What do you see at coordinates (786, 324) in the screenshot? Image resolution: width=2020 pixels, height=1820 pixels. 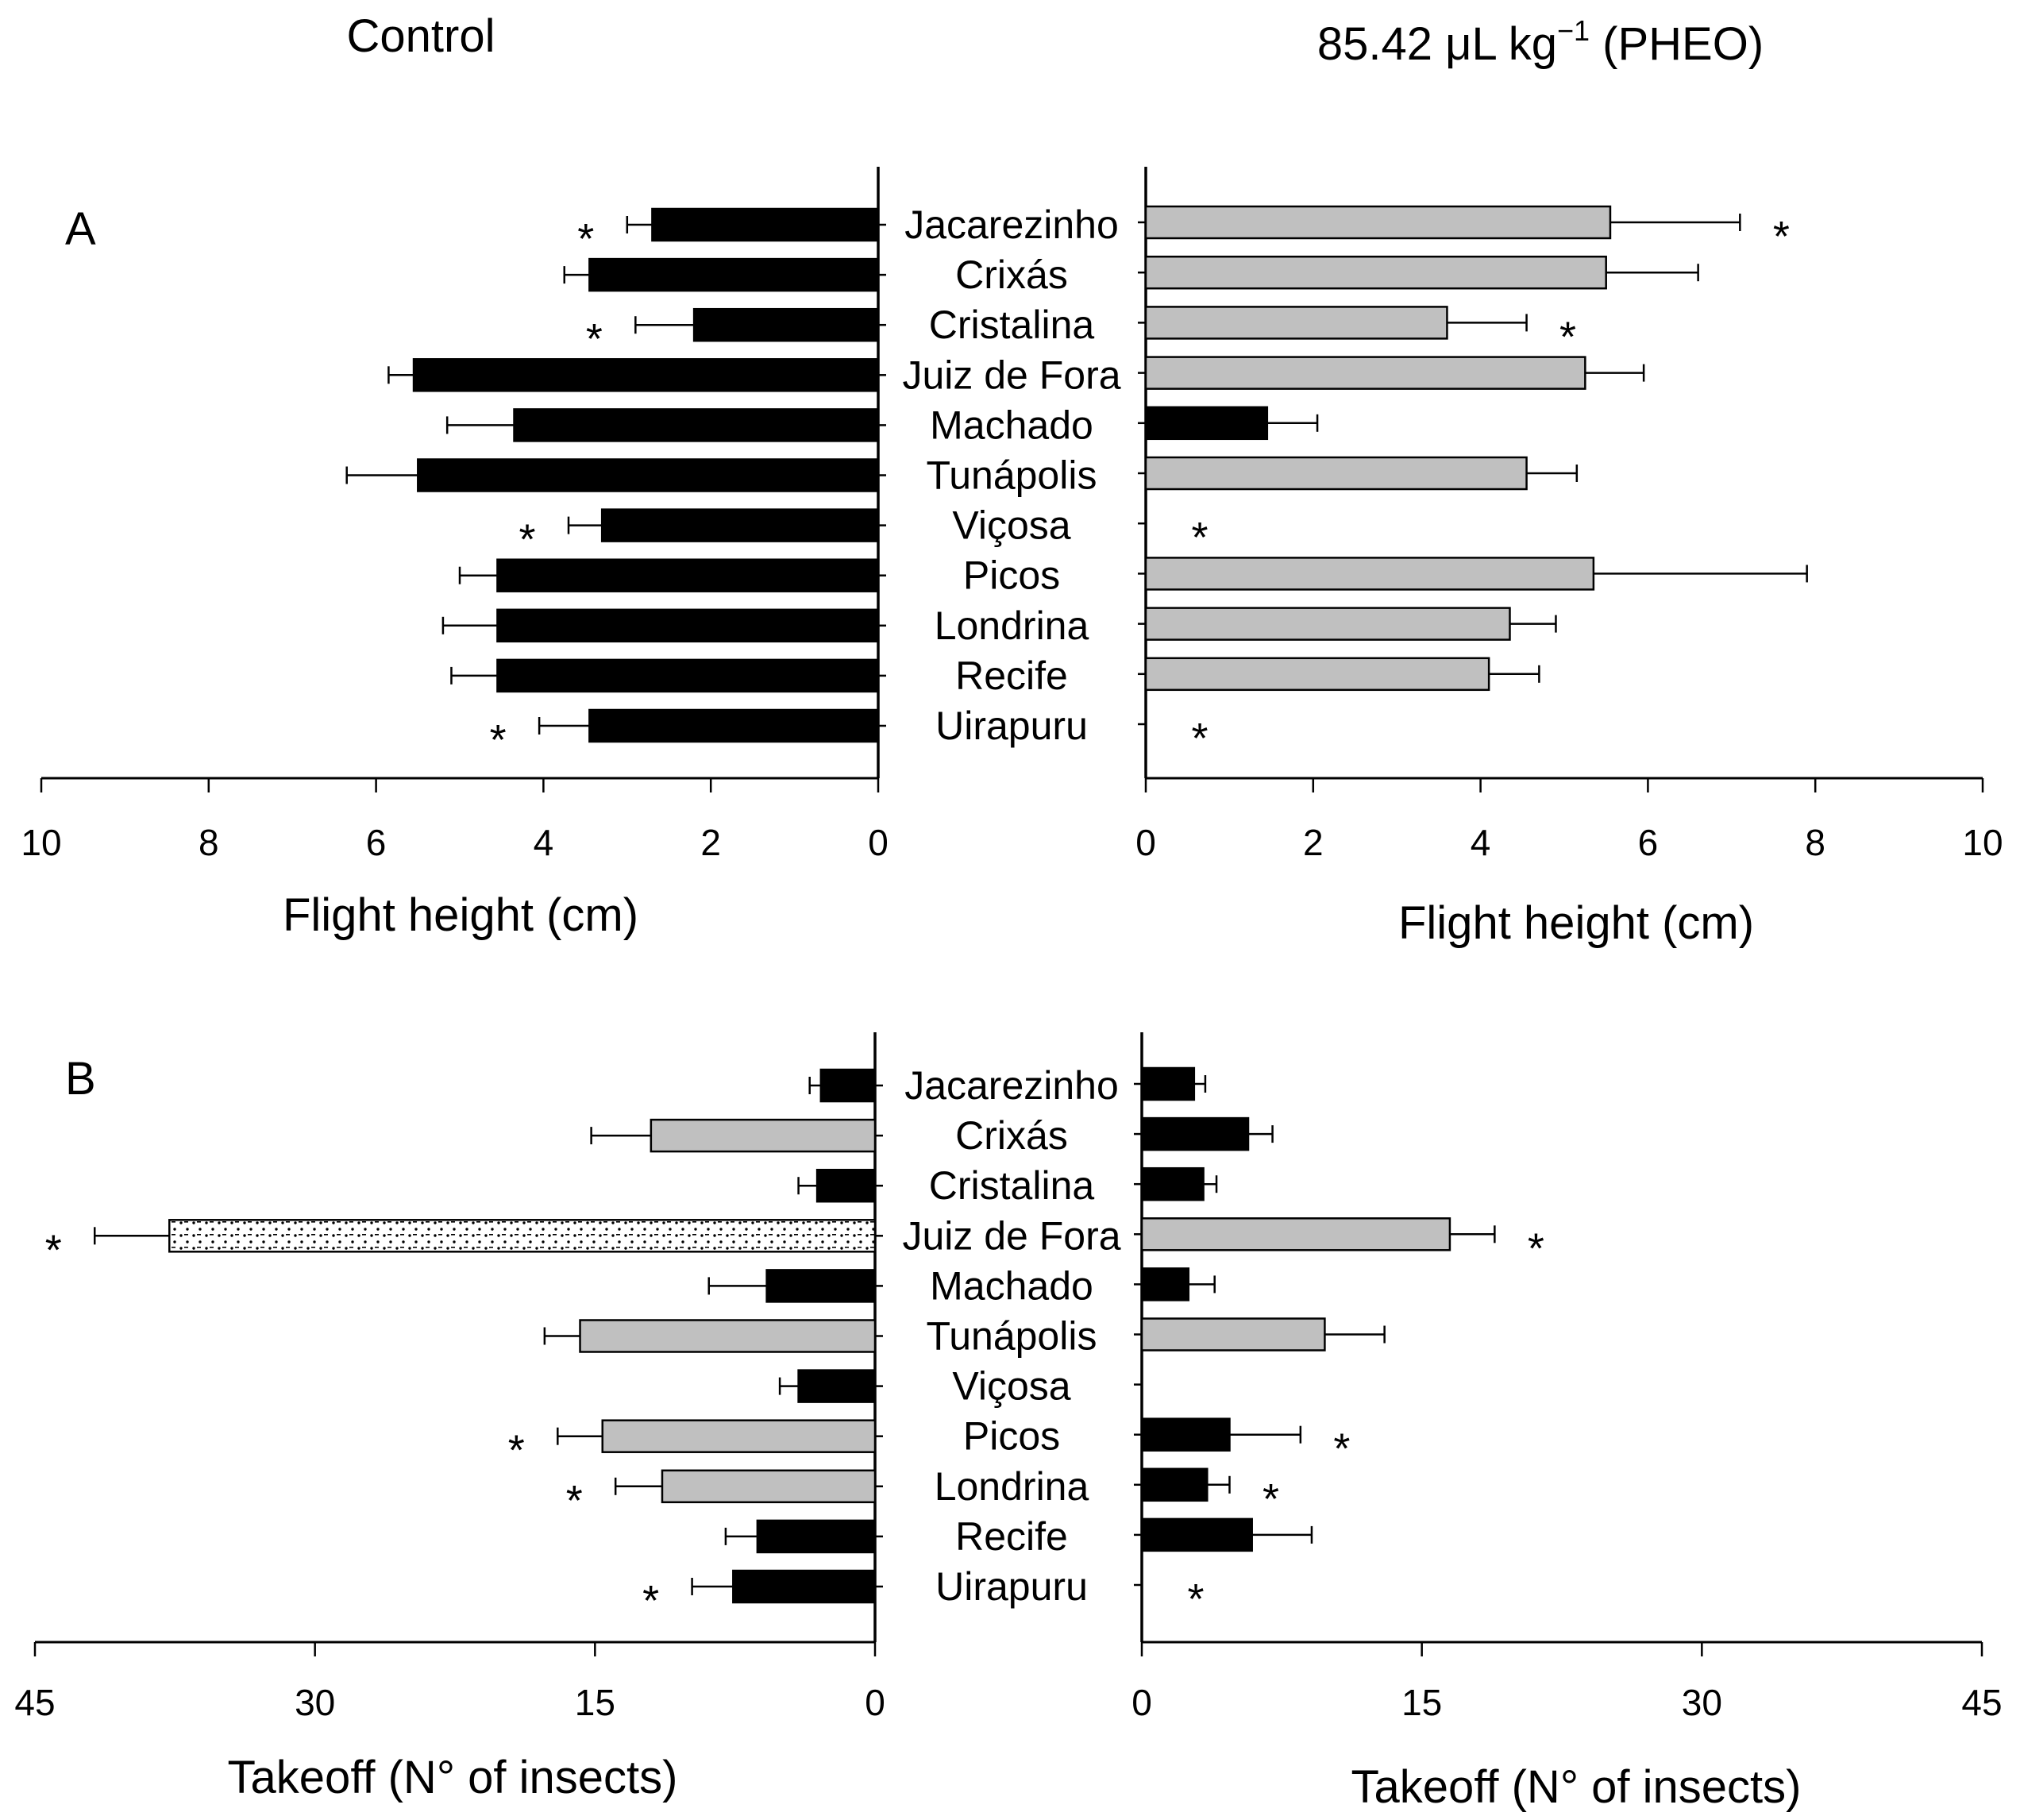 I see `a-control-bar-cristalina` at bounding box center [786, 324].